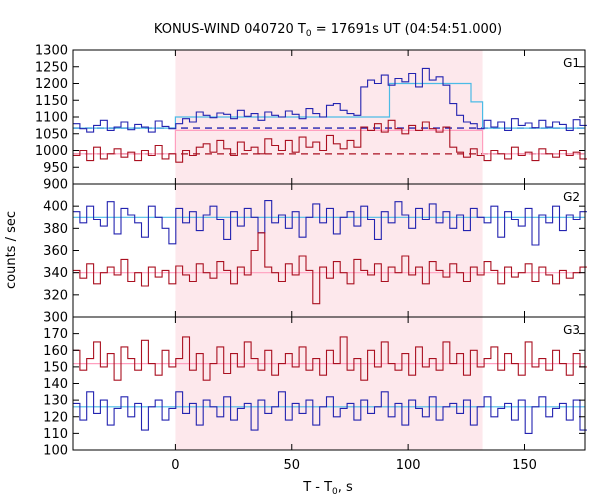  What do you see at coordinates (51, 134) in the screenshot?
I see `g1-ytick-label-1050: 1050` at bounding box center [51, 134].